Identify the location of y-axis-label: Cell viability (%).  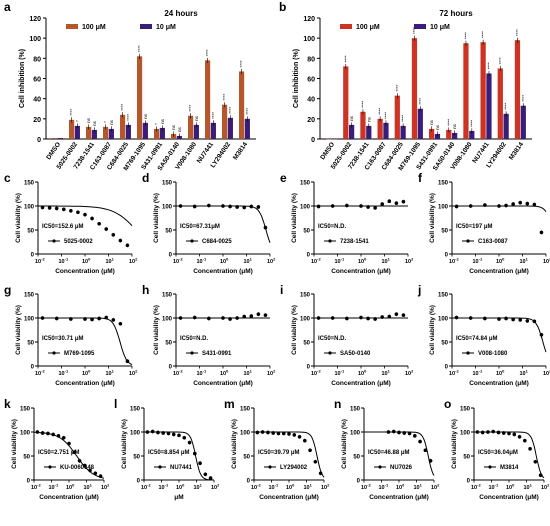
(124, 444).